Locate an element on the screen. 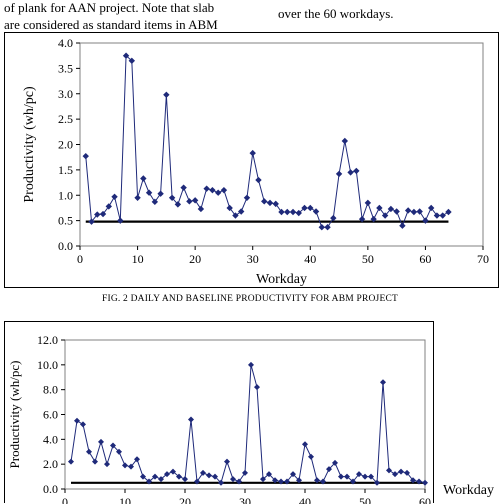 This screenshot has height=504, width=500. chart-1-x-tick-label: 70 is located at coordinates (483, 259).